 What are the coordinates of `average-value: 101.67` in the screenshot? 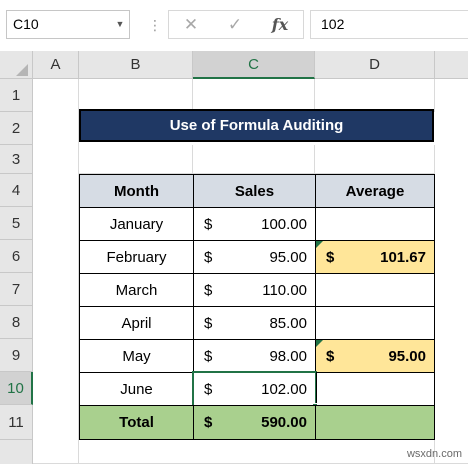 It's located at (403, 257).